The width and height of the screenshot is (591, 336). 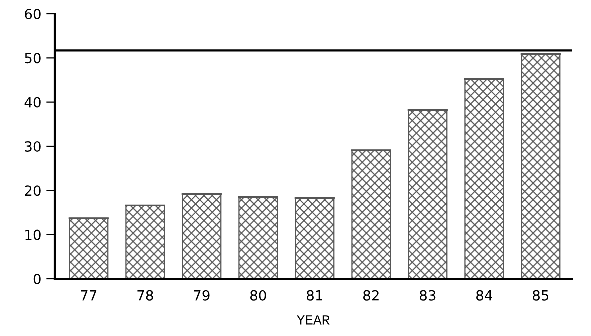 I want to click on x-tick-label: 77, so click(x=89, y=295).